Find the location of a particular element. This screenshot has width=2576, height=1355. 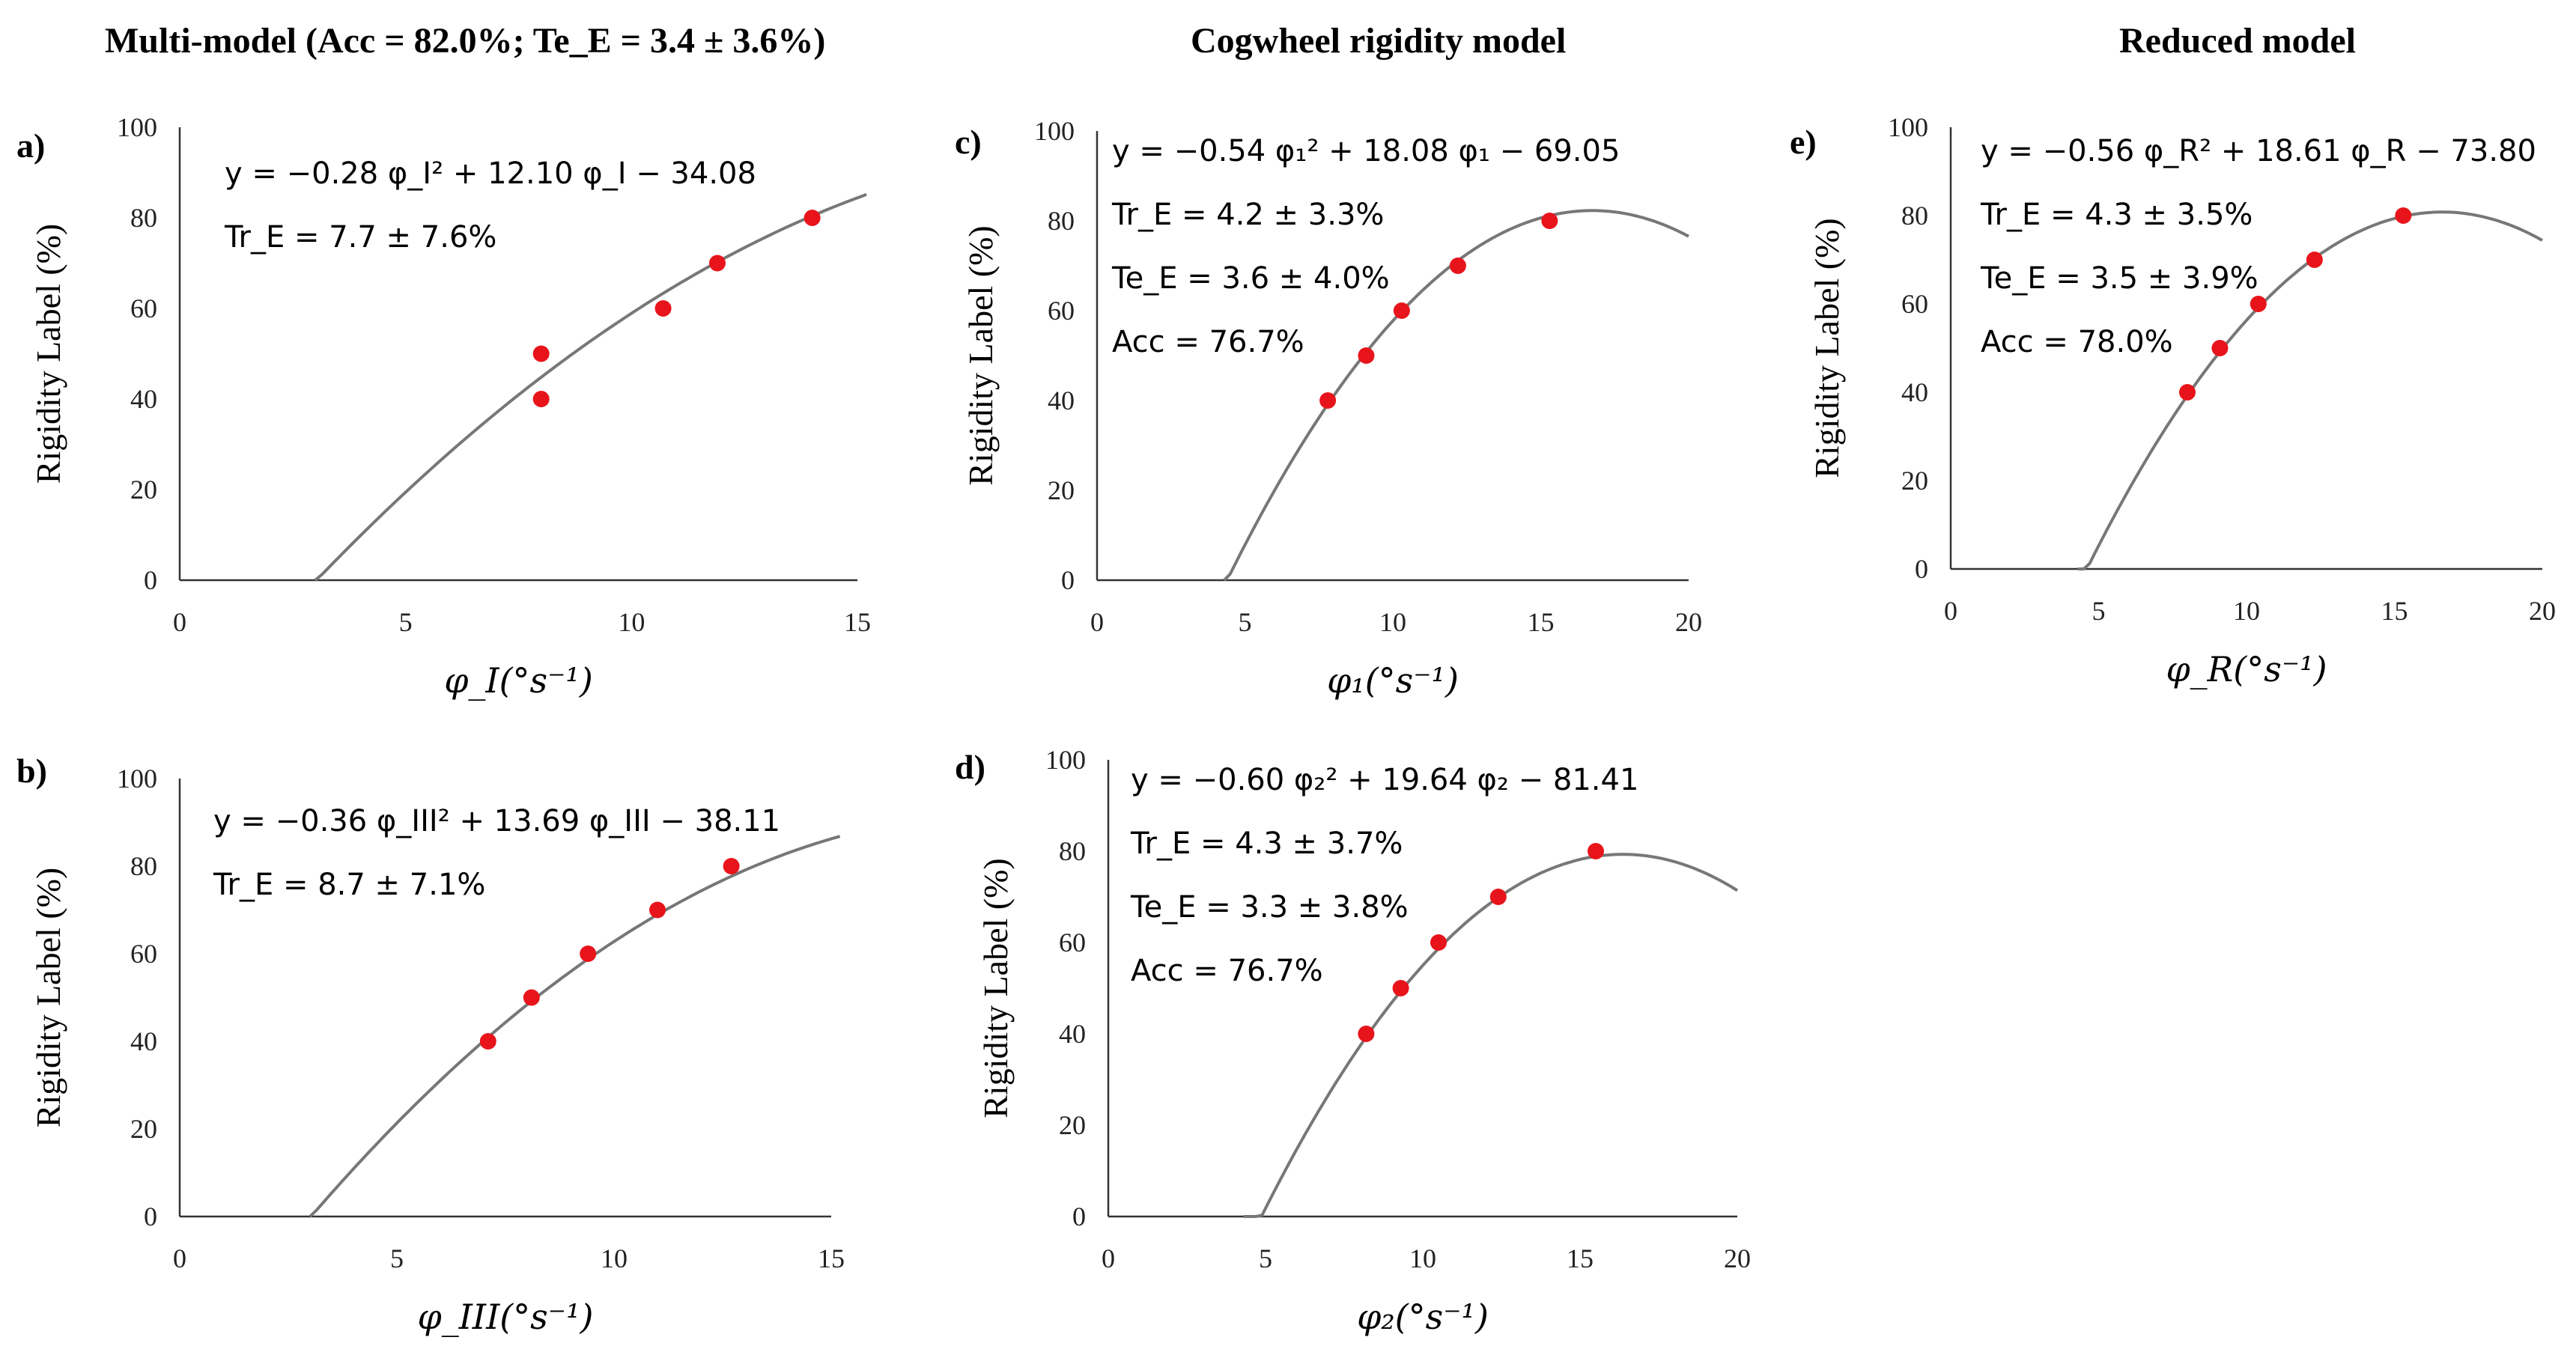

header-reduced-model: Reduced model is located at coordinates (2237, 41).